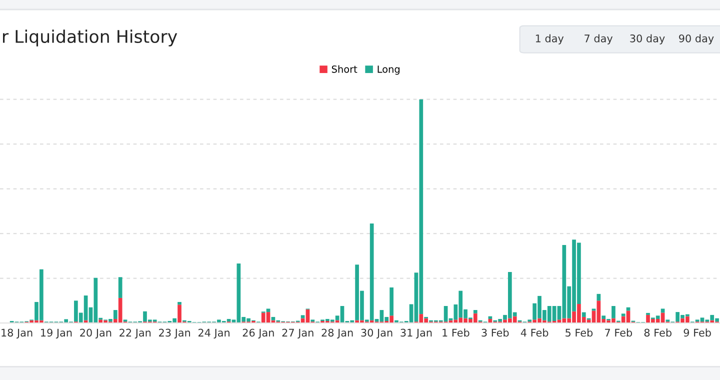 The height and width of the screenshot is (380, 720). What do you see at coordinates (579, 332) in the screenshot?
I see `x-tick-label: 5 Feb` at bounding box center [579, 332].